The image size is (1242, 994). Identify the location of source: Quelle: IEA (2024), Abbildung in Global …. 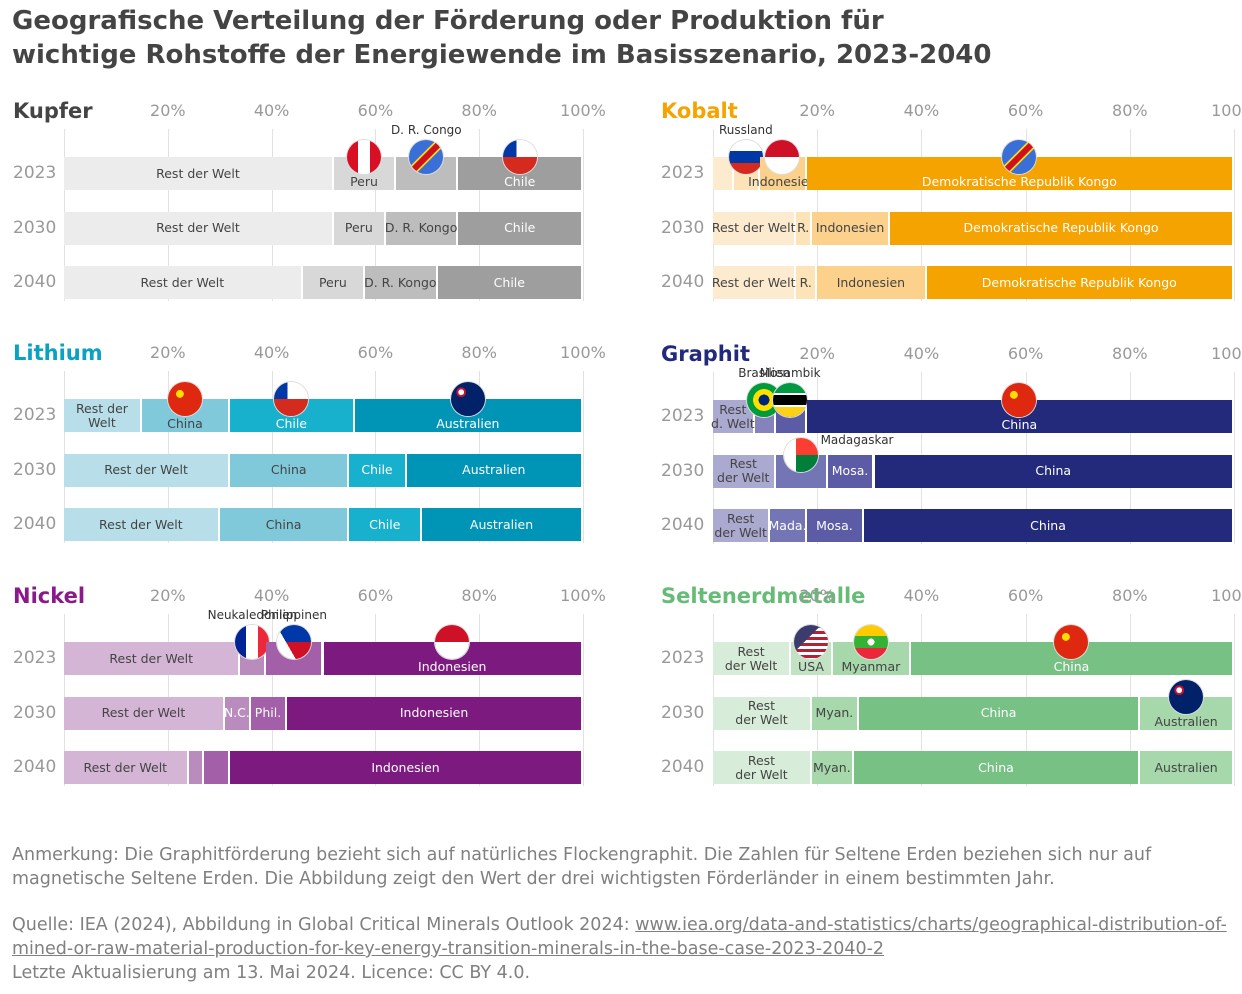
(624, 949).